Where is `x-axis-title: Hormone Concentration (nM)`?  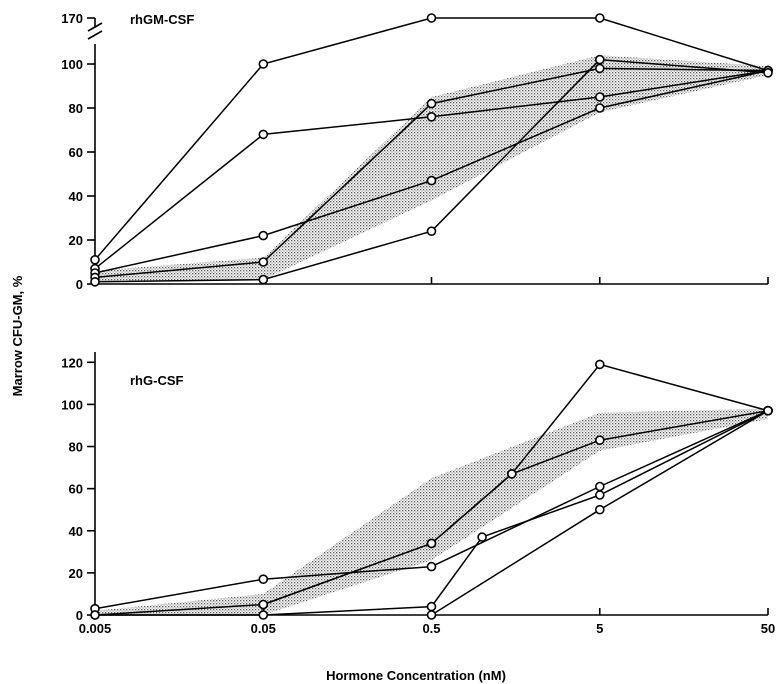 x-axis-title: Hormone Concentration (nM) is located at coordinates (416, 675).